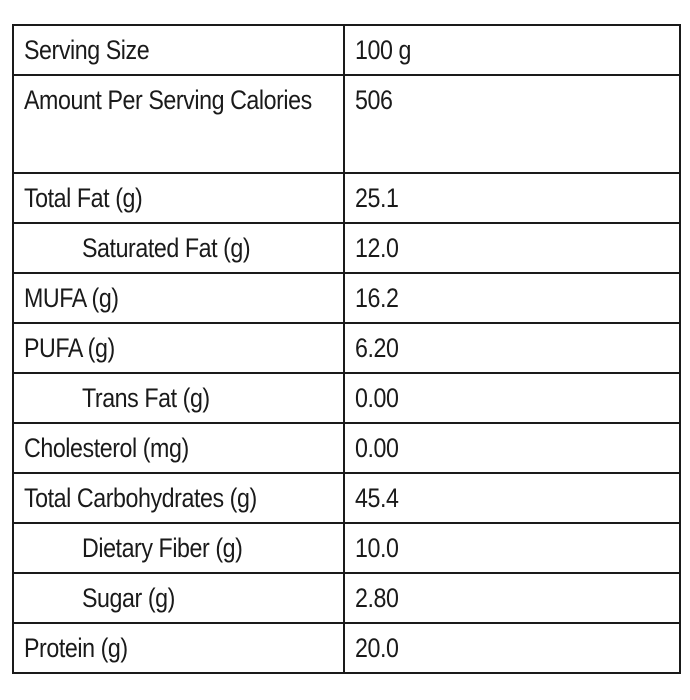  I want to click on row-value: 25.1, so click(512, 198).